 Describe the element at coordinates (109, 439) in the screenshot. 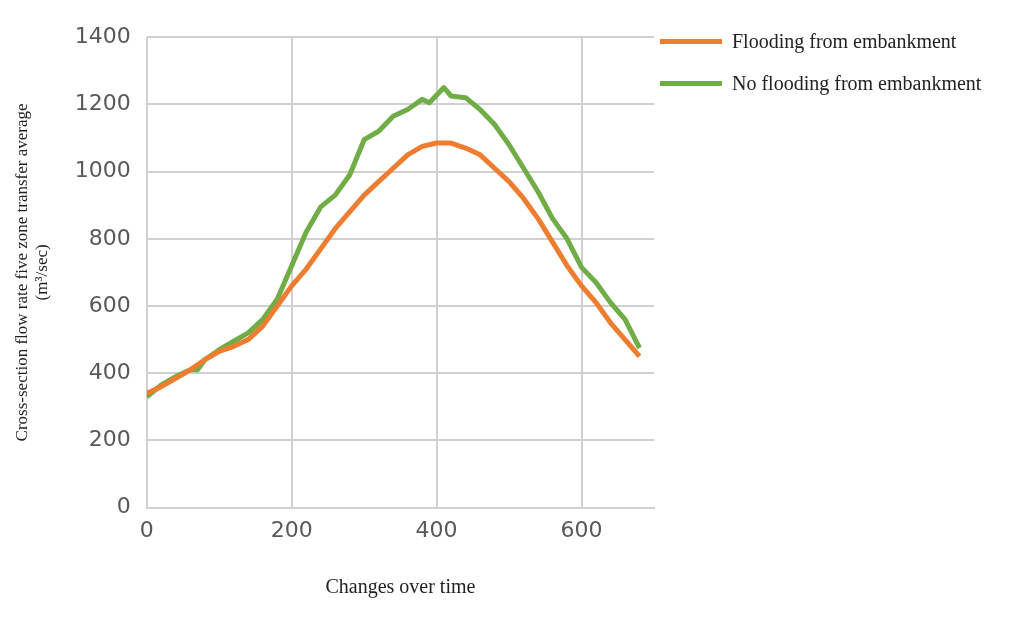

I see `y-tick-label: 200` at that location.